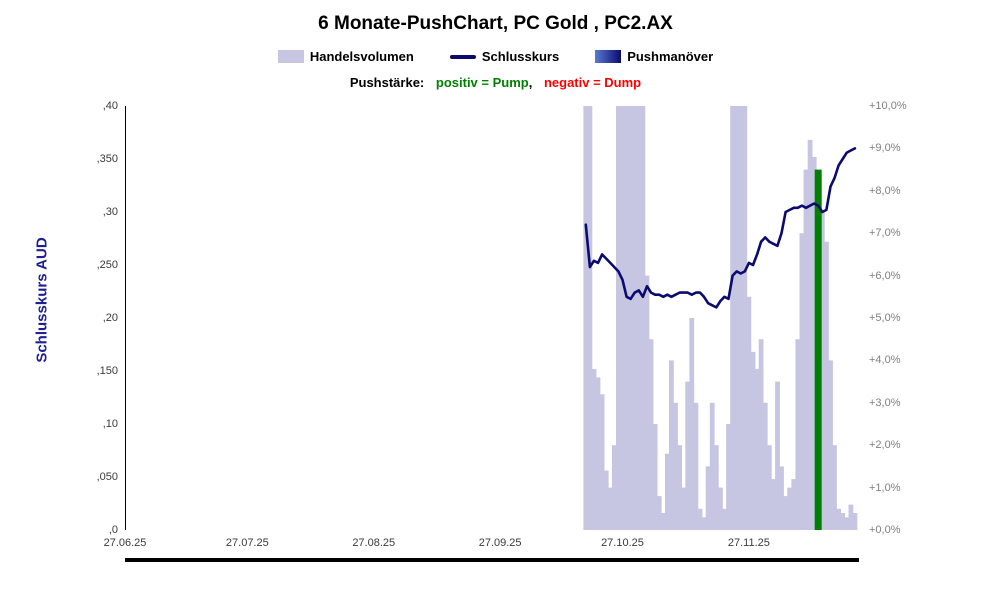  Describe the element at coordinates (622, 543) in the screenshot. I see `x-axis-tick: 27.10.25` at that location.